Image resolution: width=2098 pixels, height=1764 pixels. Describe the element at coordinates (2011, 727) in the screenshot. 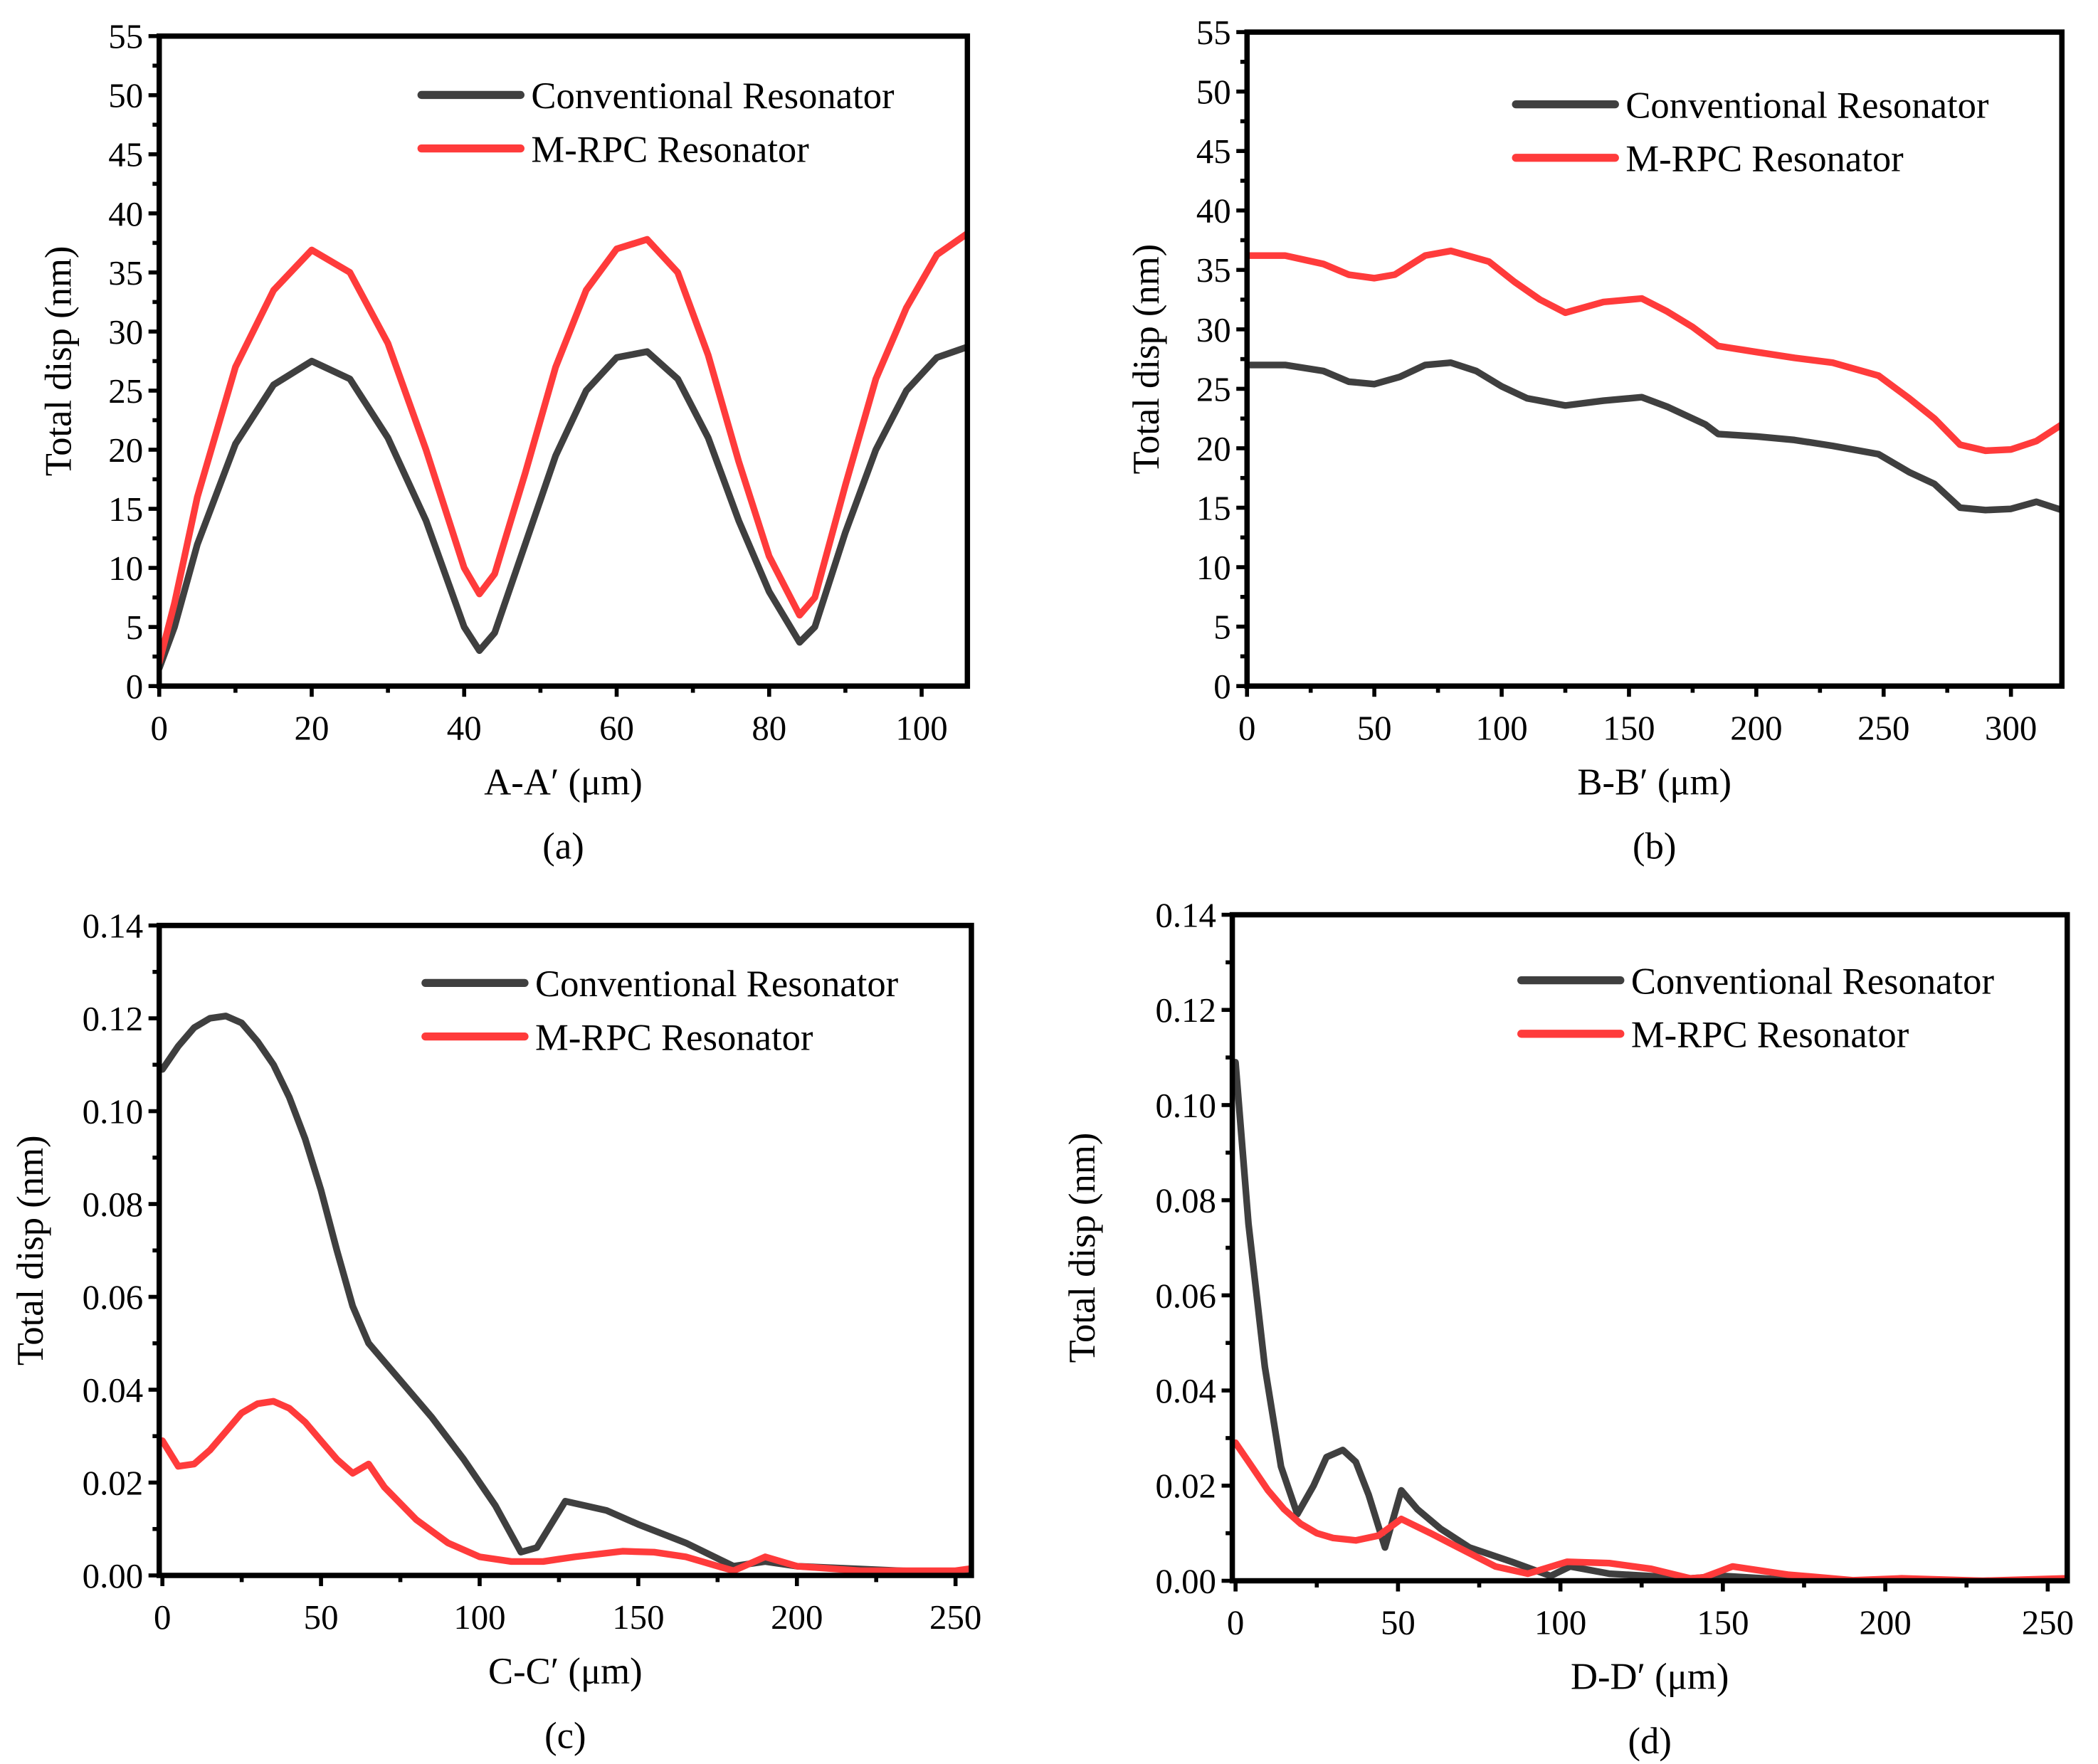

I see `x-tick-label: 300` at that location.